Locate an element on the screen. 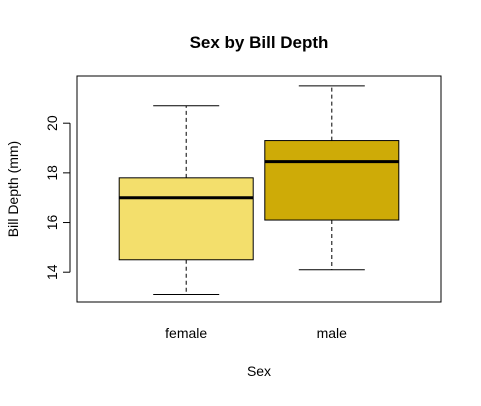  y-tick-label: 16 is located at coordinates (52, 223).